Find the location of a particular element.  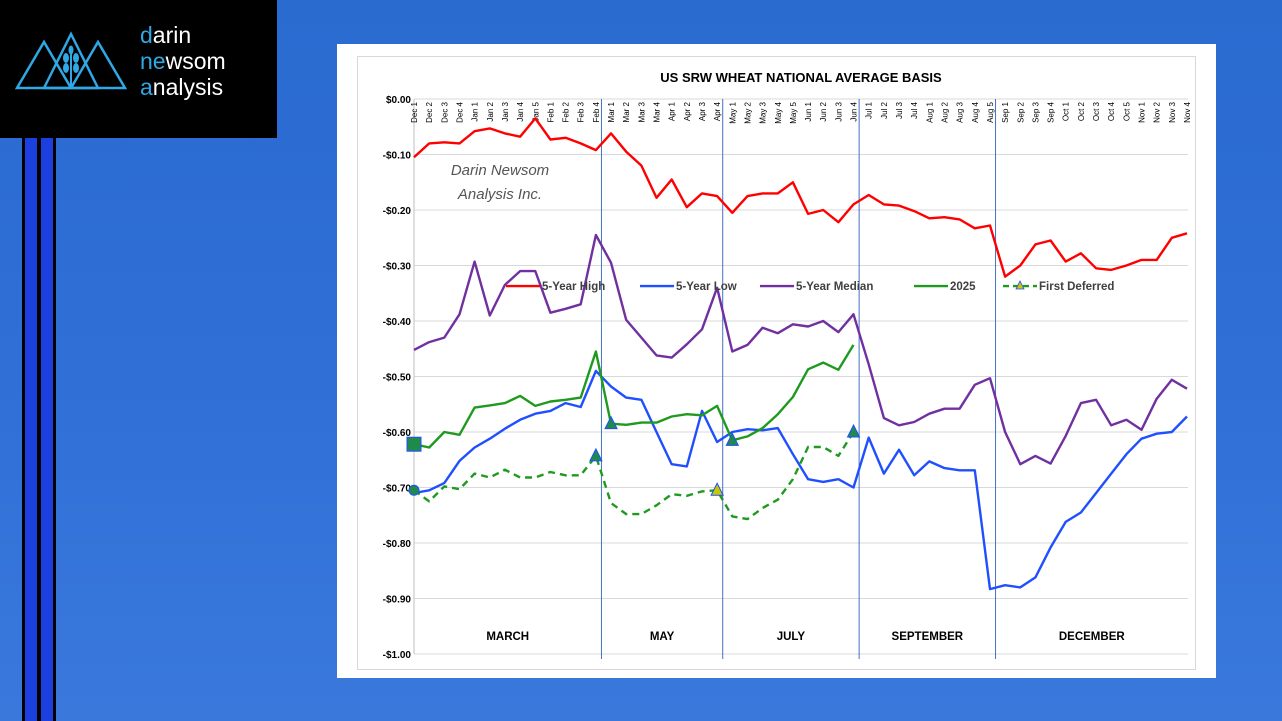

watermark-text: Analysis Inc. is located at coordinates (499, 194).